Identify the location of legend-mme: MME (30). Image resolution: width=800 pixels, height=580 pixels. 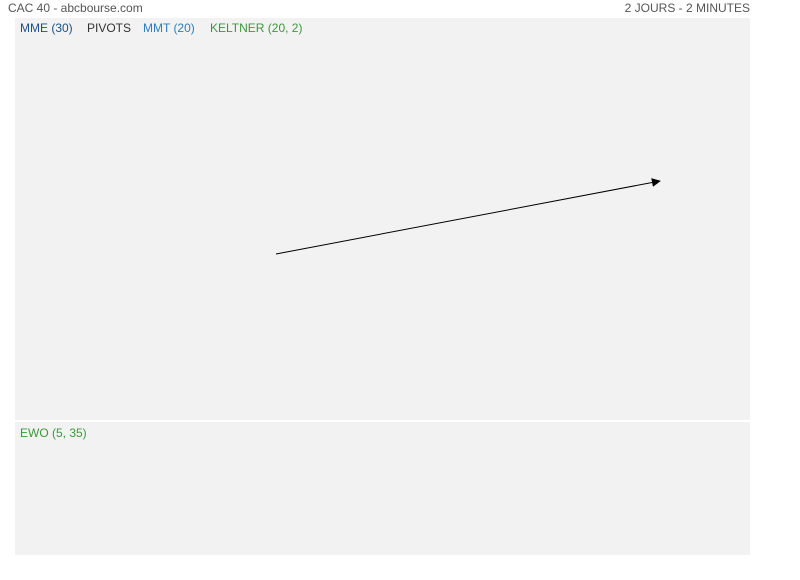
(46, 28).